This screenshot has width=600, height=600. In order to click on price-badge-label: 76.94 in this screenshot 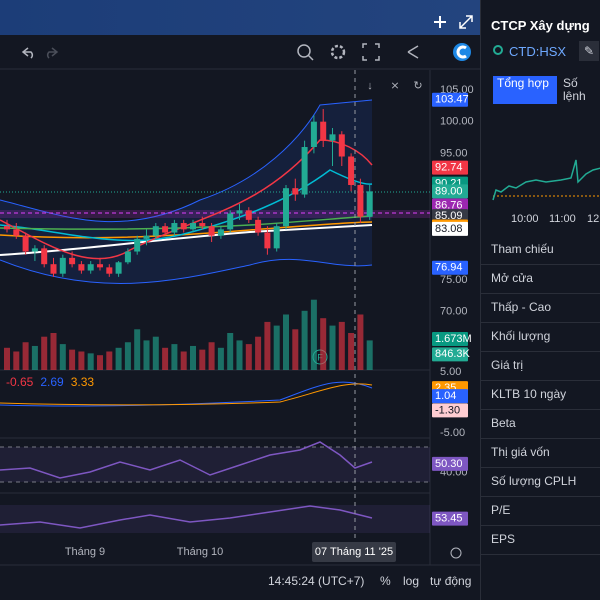, I will do `click(449, 268)`.